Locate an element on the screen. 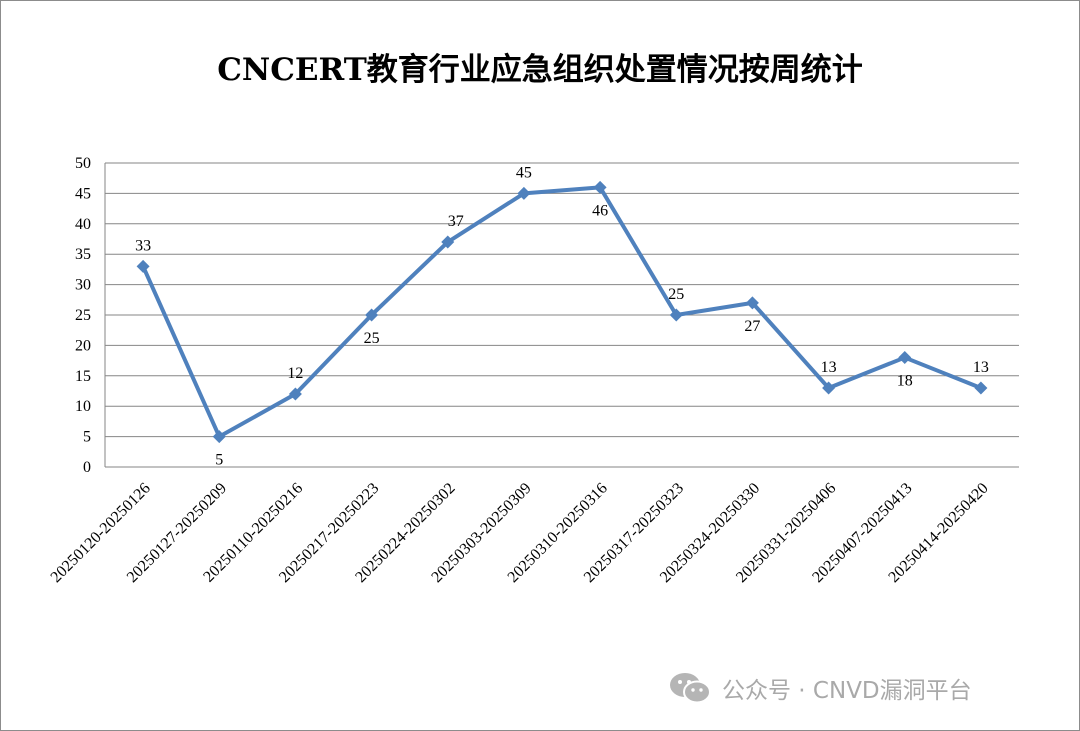 The width and height of the screenshot is (1080, 731). wechat-icon is located at coordinates (690, 688).